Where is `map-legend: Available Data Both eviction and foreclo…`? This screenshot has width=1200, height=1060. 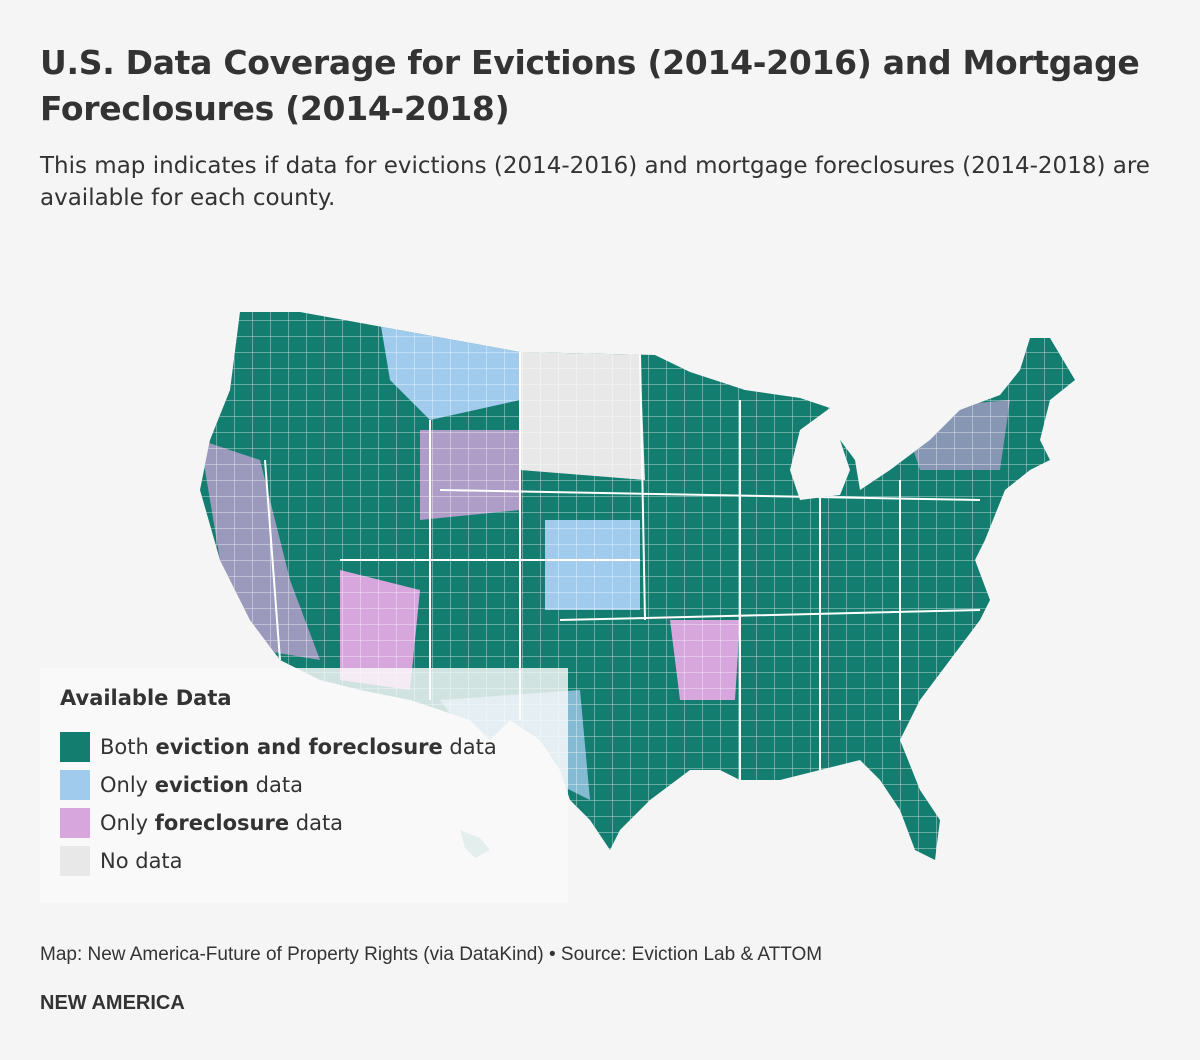
map-legend: Available Data Both eviction and foreclo… is located at coordinates (304, 785).